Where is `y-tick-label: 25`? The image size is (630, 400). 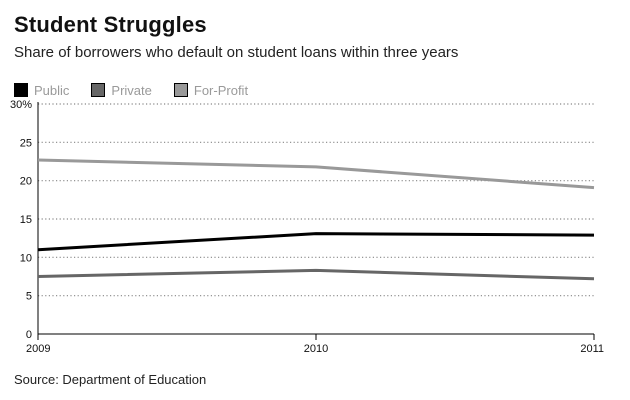
y-tick-label: 25 is located at coordinates (26, 143).